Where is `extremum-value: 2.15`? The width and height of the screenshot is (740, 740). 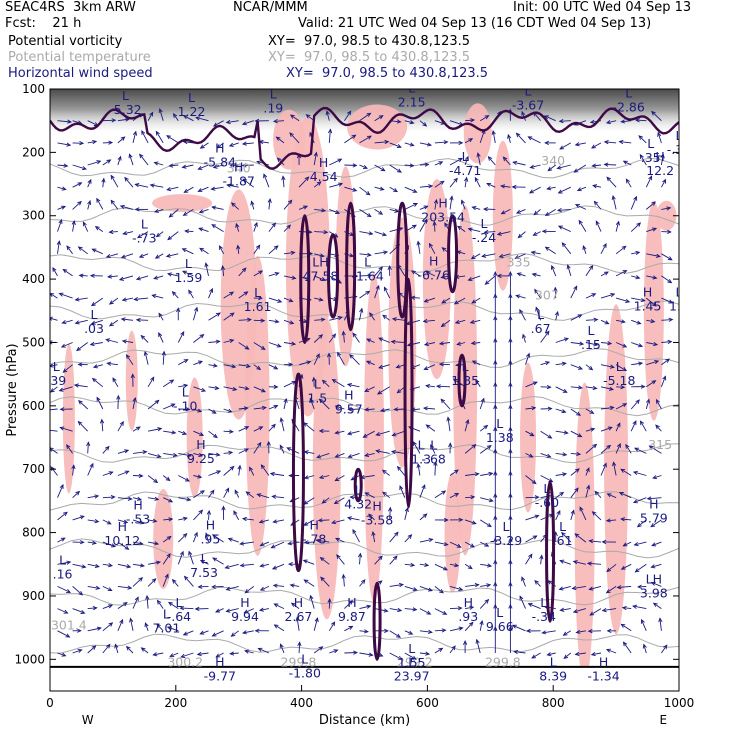
extremum-value: 2.15 is located at coordinates (412, 101).